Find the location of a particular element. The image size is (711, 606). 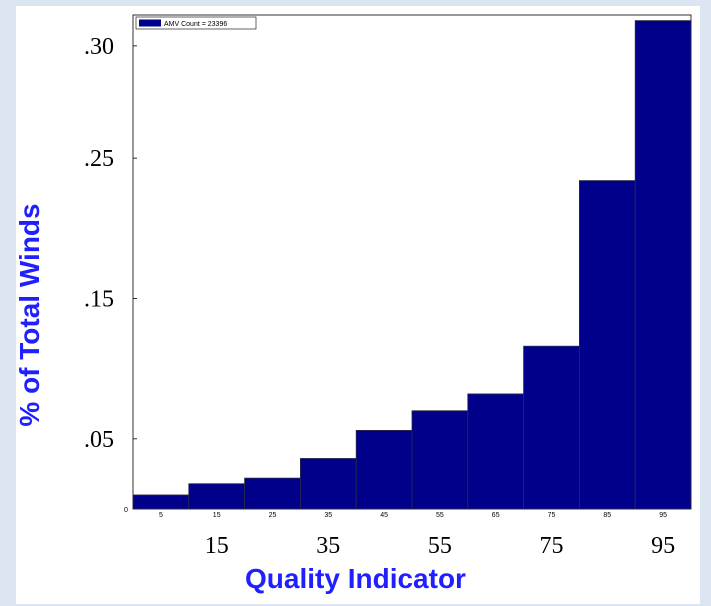

x-small-tick-45: 45 is located at coordinates (384, 515).